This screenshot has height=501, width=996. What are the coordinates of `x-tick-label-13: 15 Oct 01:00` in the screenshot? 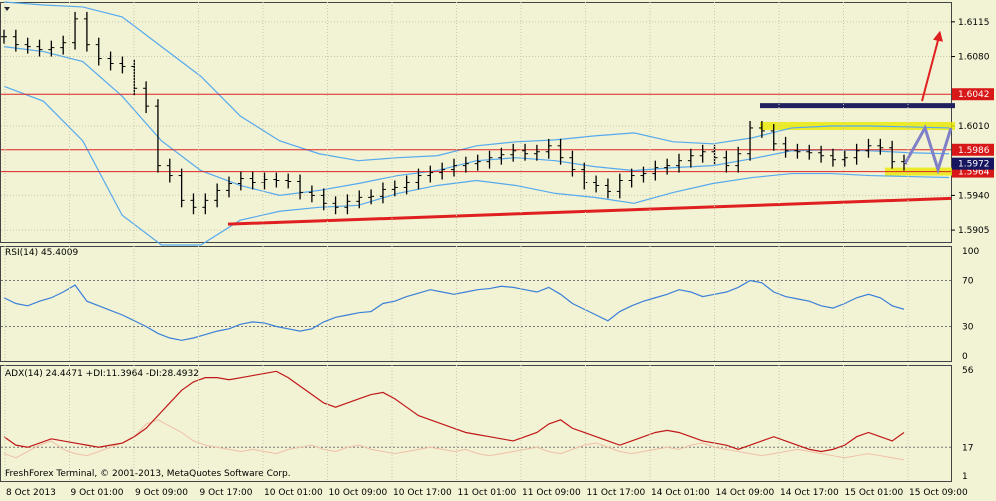 It's located at (874, 493).